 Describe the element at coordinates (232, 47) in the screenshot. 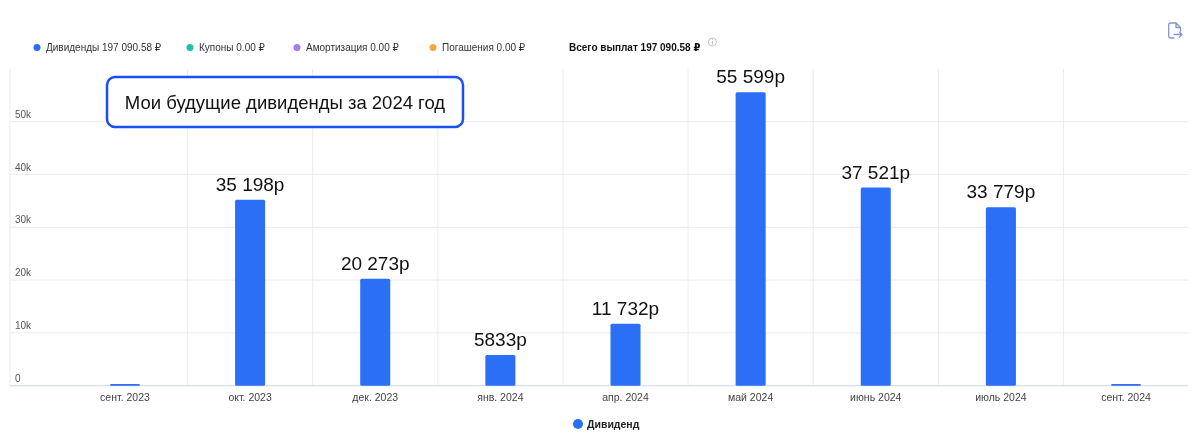

I see `text: Купоны 0.00 ₽` at that location.